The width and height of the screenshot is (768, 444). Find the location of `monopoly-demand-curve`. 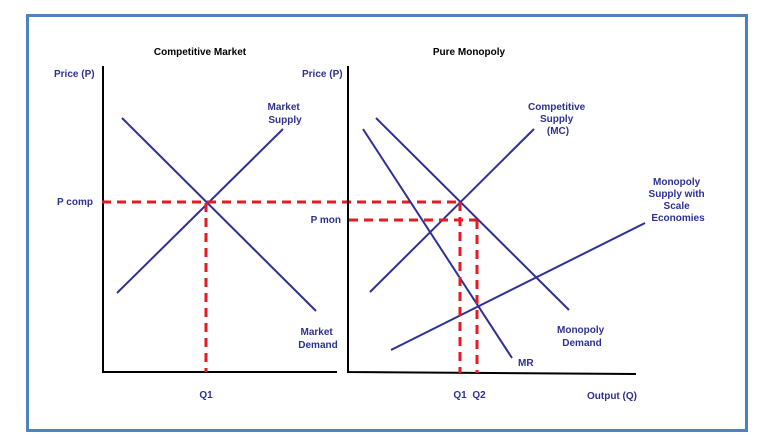

monopoly-demand-curve is located at coordinates (472, 214).